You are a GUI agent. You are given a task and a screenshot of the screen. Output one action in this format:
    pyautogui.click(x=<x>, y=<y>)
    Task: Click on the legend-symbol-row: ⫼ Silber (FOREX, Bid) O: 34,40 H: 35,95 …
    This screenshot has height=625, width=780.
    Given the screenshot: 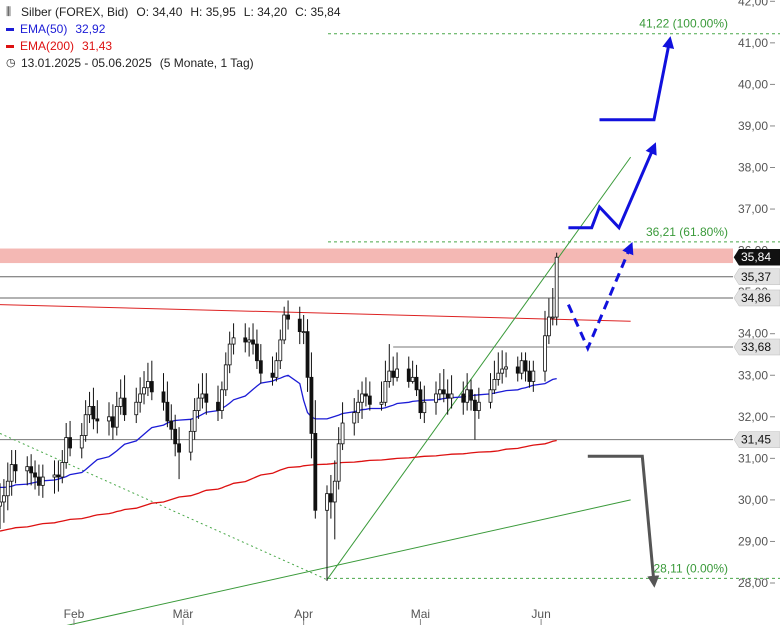 What is the action you would take?
    pyautogui.click(x=173, y=12)
    